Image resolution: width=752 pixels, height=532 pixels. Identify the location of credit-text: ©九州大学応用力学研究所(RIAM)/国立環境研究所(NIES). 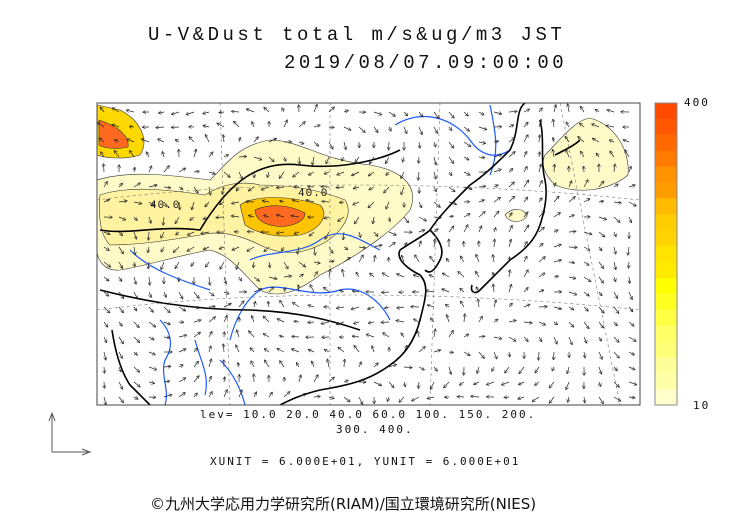
(343, 504).